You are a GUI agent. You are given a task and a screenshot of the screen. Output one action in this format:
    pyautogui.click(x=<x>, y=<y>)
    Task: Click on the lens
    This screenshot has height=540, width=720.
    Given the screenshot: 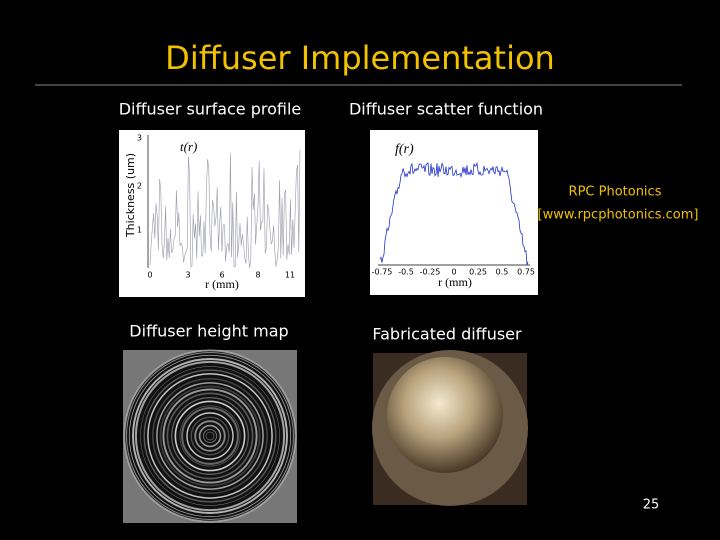 What is the action you would take?
    pyautogui.click(x=445, y=415)
    